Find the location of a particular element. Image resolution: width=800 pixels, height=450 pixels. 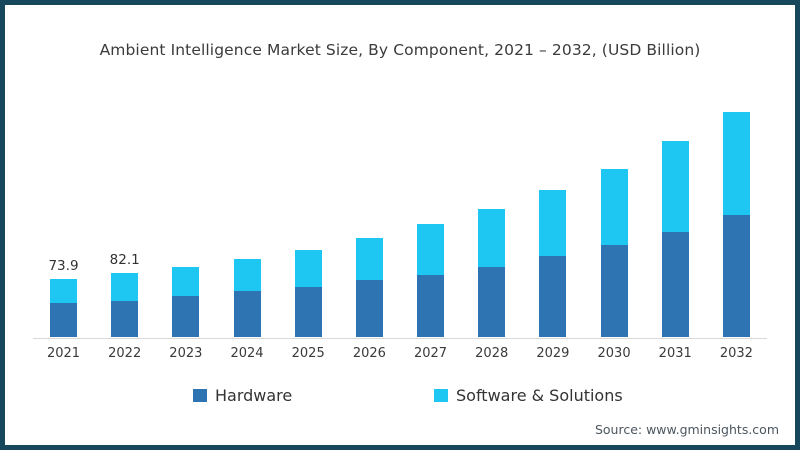

software-segment-2032 is located at coordinates (736, 163).